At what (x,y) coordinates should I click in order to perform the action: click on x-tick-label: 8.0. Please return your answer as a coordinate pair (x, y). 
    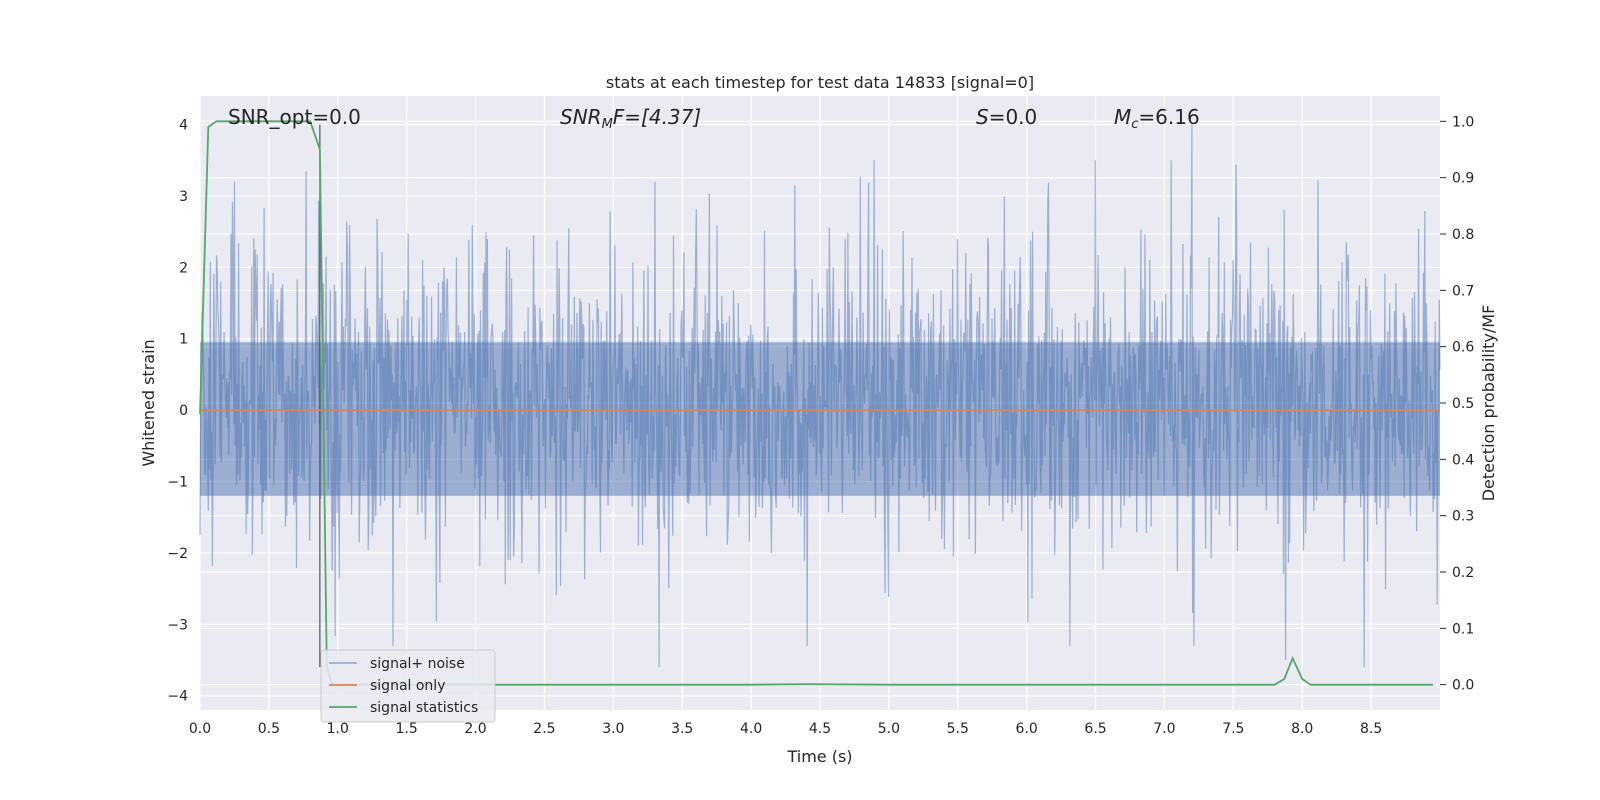
    Looking at the image, I should click on (1302, 729).